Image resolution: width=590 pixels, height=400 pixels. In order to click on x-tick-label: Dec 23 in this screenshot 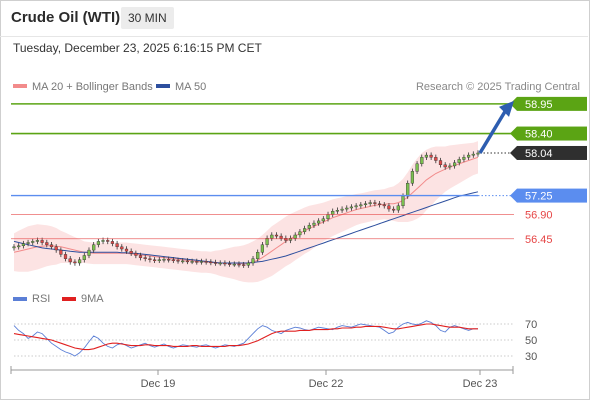, I will do `click(480, 384)`.